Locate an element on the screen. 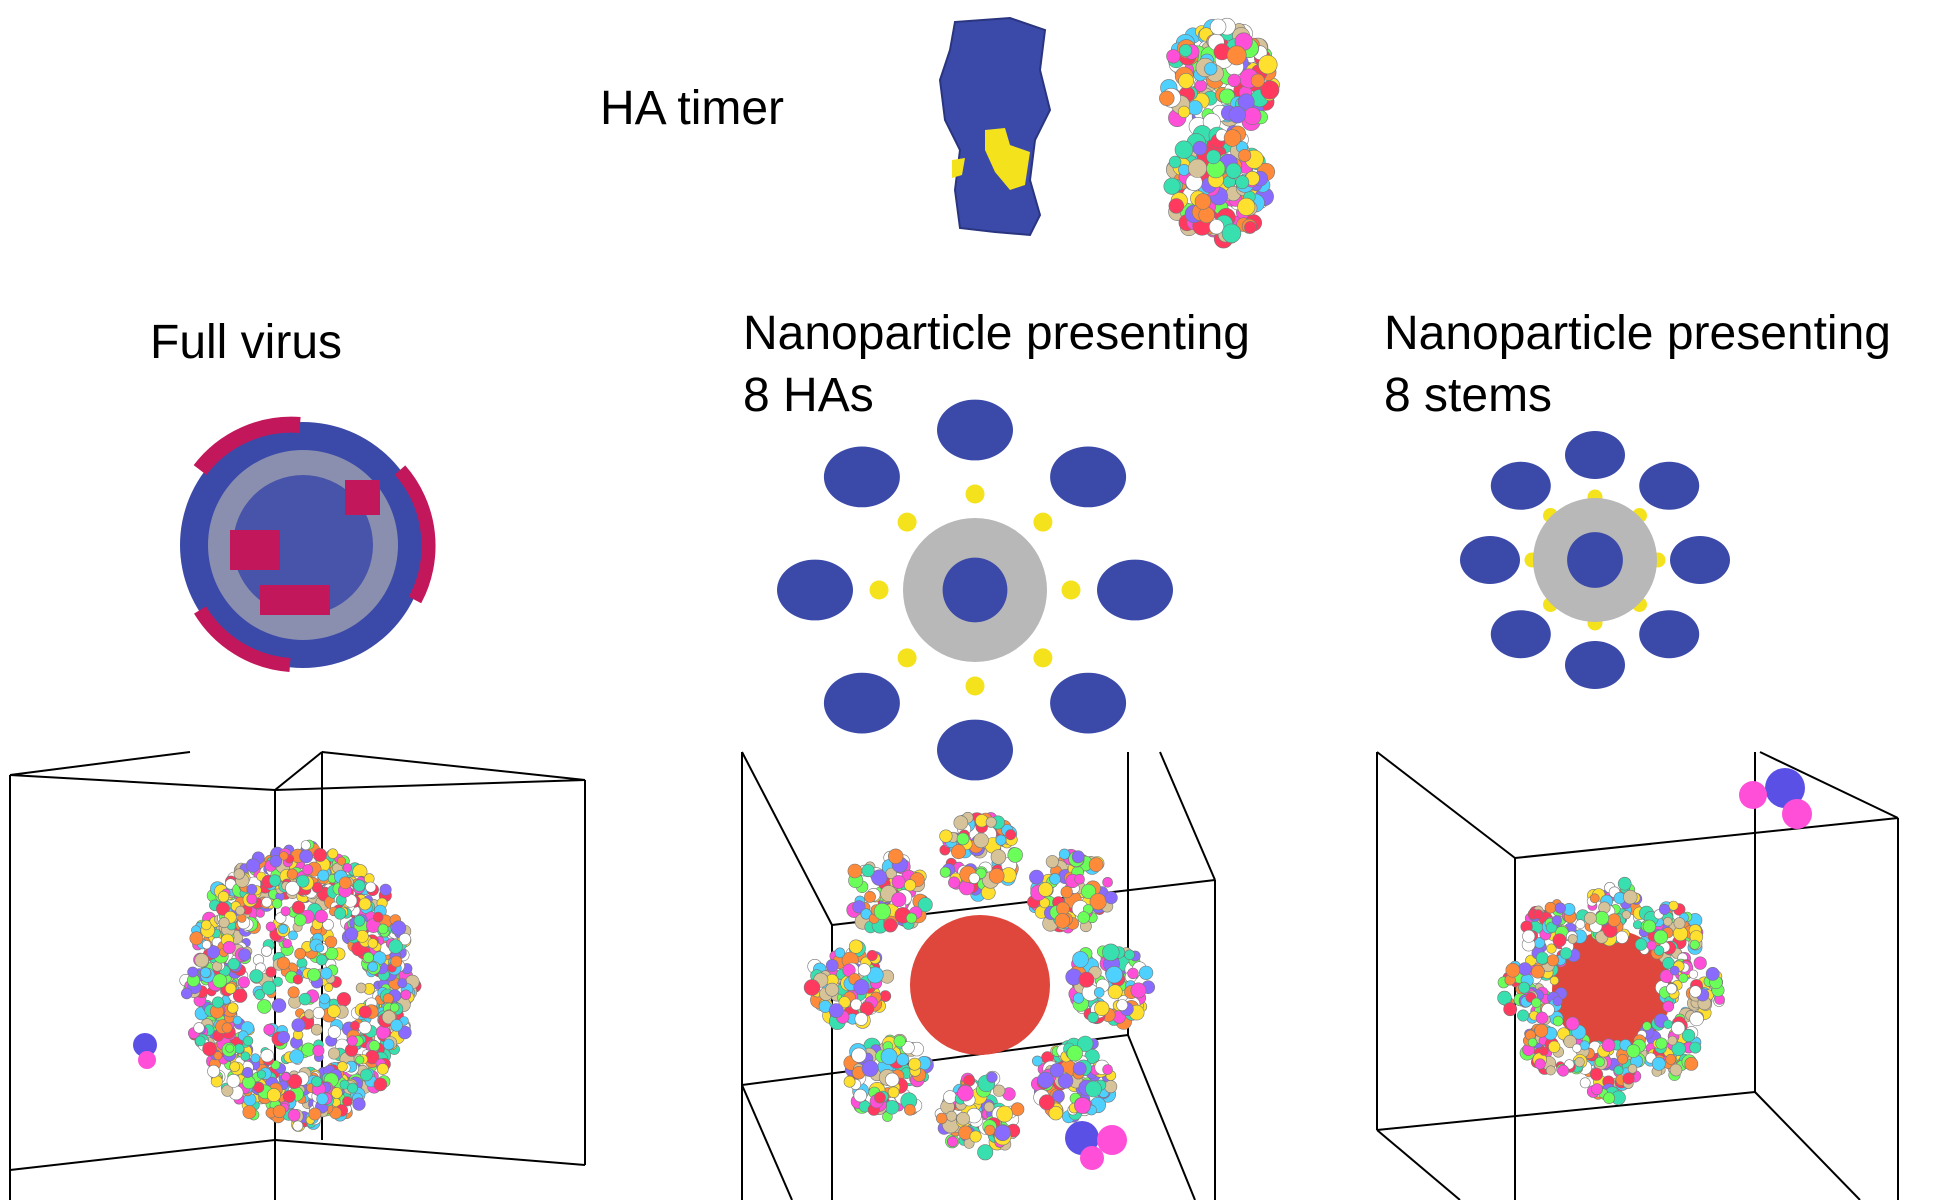 The height and width of the screenshot is (1200, 1940). simulation-box-nanoparticle-8-has is located at coordinates (978, 975).